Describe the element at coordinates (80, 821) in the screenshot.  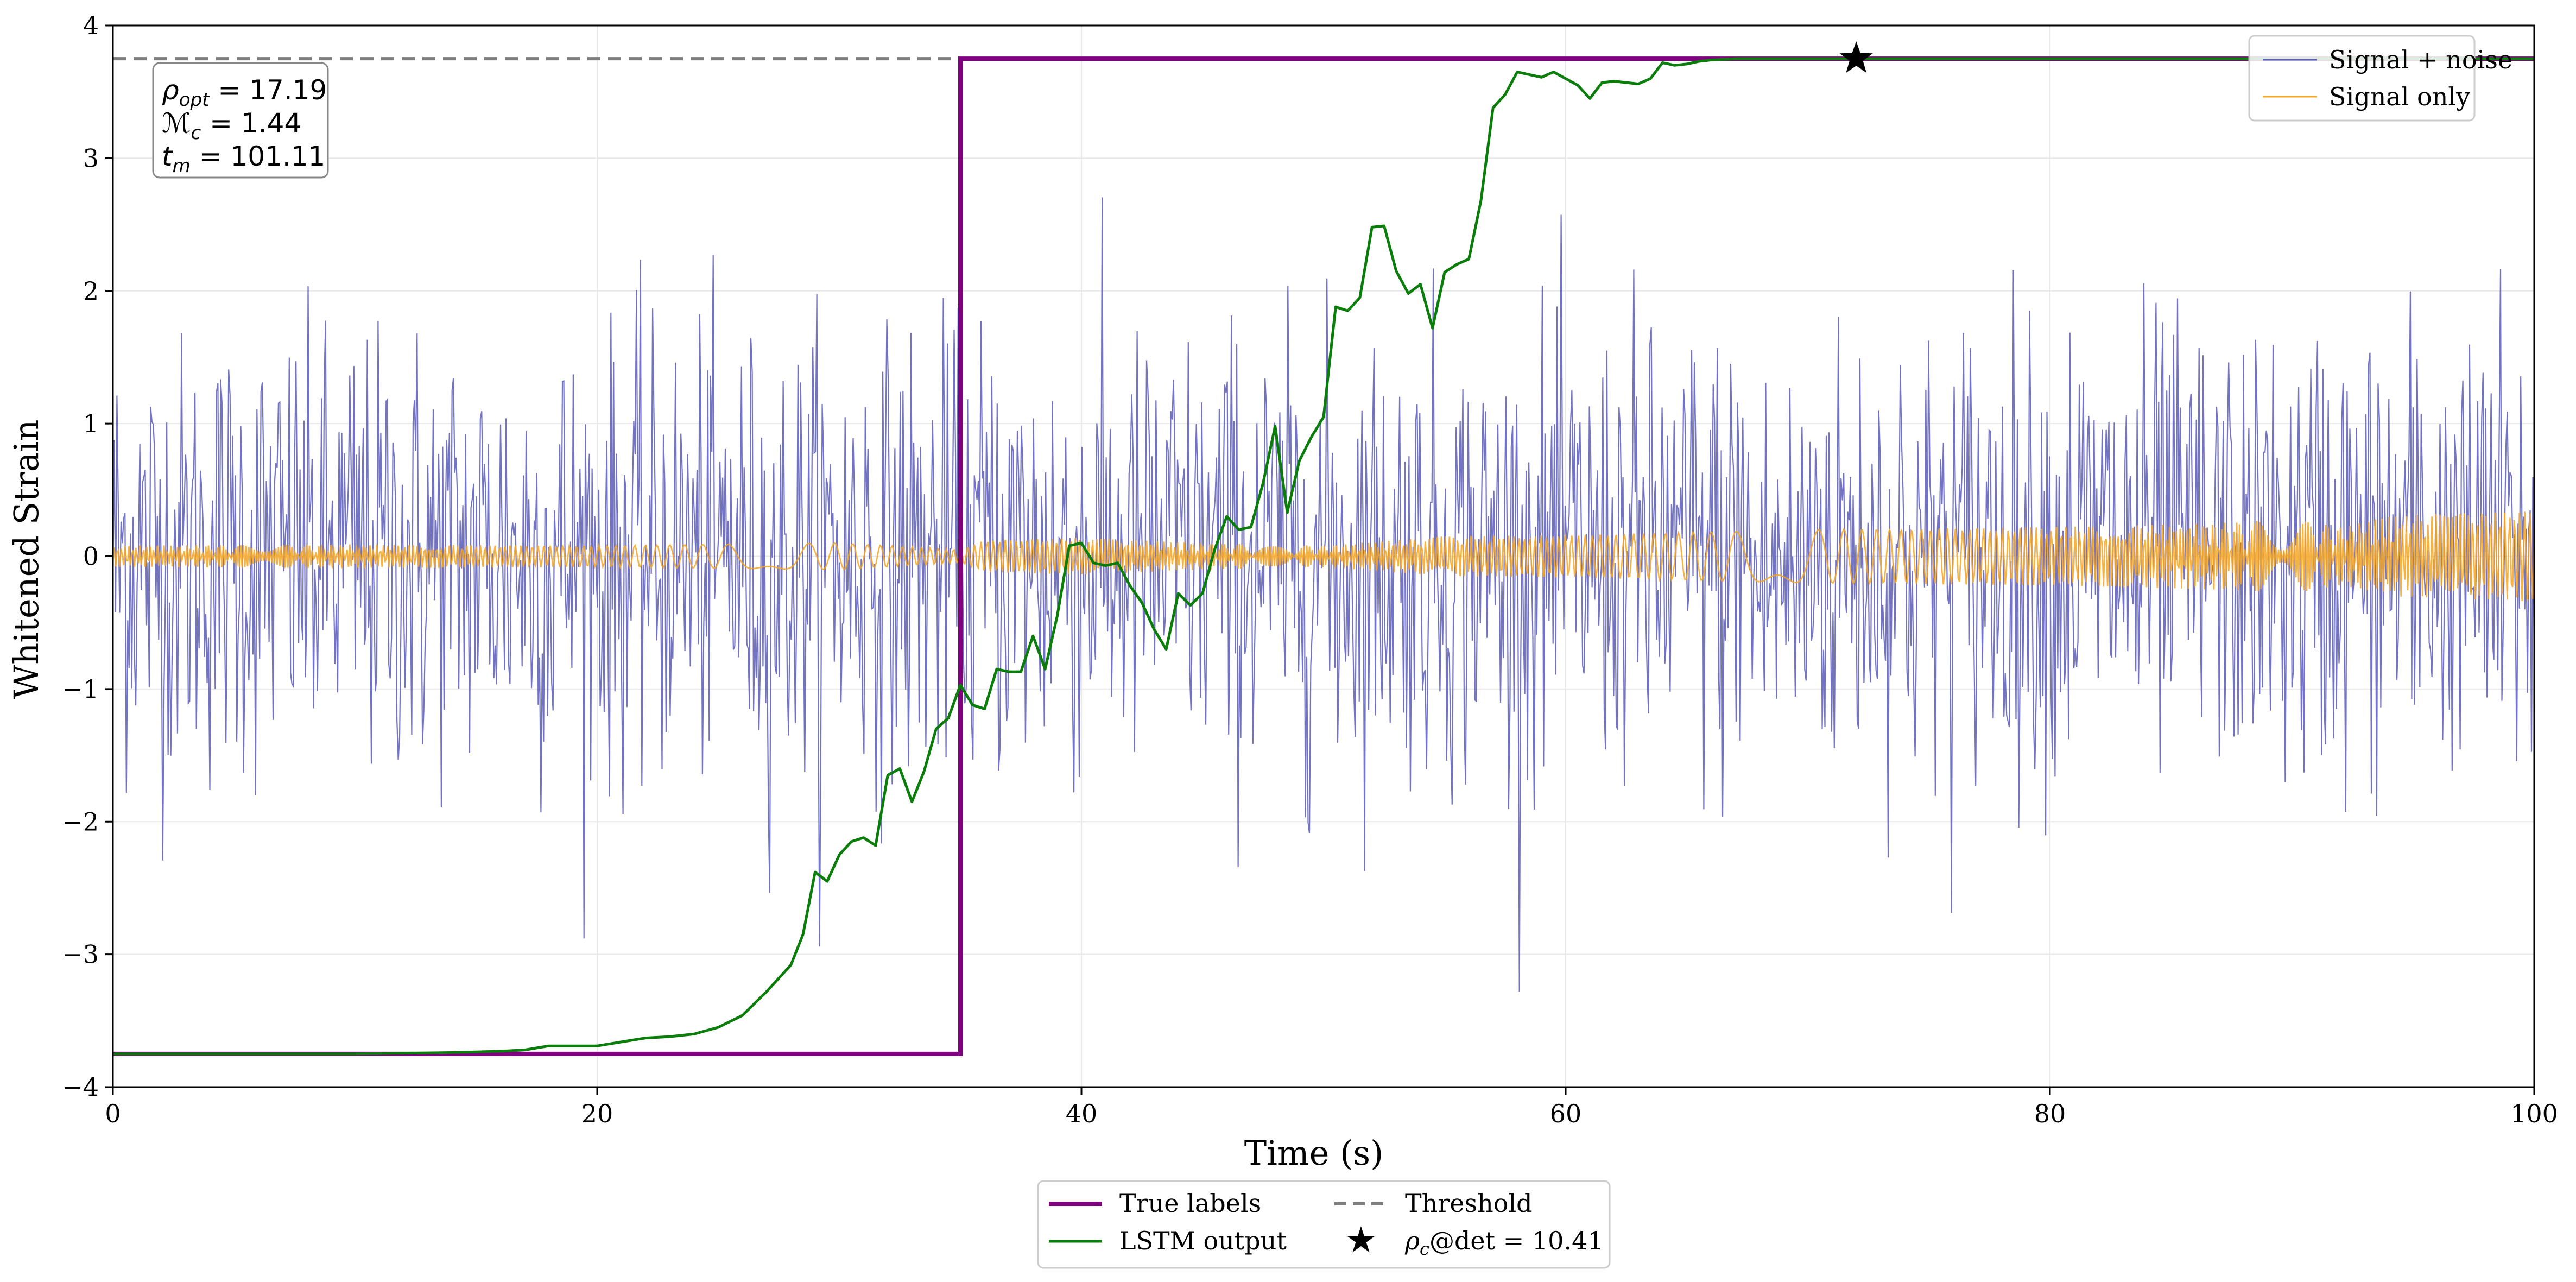
I see `y-tick-label: −2` at that location.